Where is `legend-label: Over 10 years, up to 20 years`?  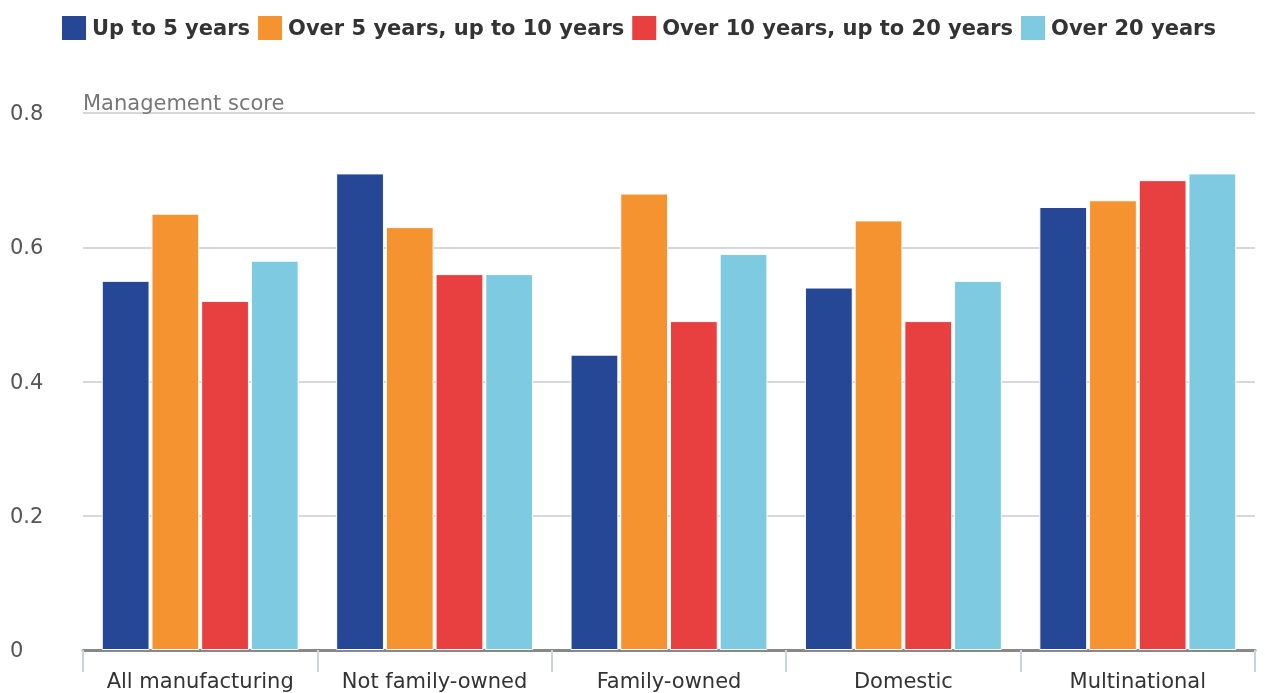
legend-label: Over 10 years, up to 20 years is located at coordinates (838, 28).